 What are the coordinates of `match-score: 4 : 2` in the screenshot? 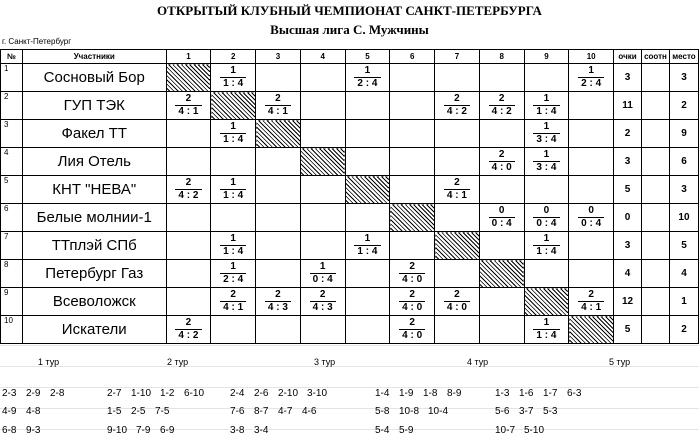 It's located at (501, 111).